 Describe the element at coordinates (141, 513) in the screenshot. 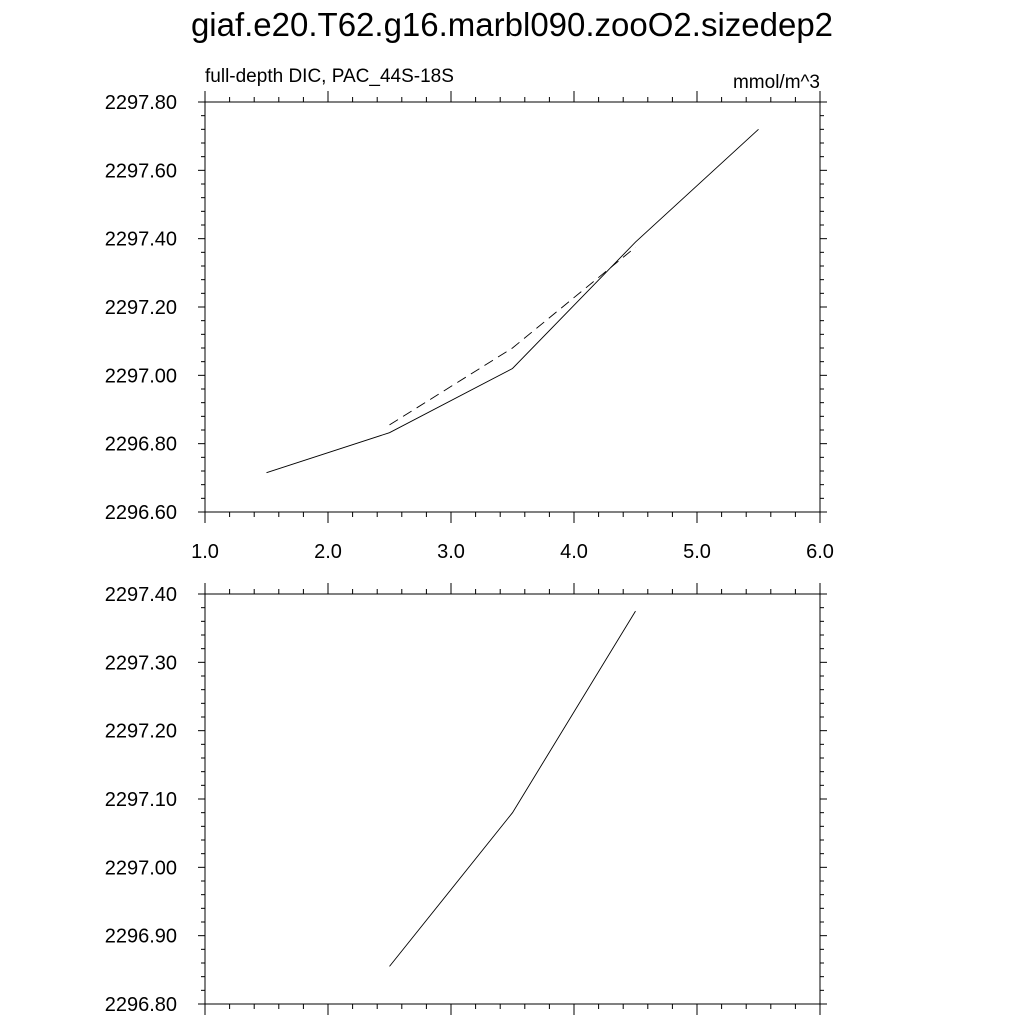

I see `y-tick-label: 2296.60` at that location.